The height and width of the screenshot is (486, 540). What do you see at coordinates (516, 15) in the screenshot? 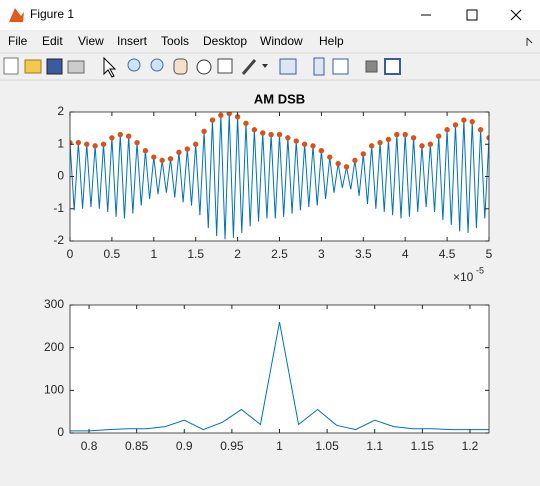
I see `close-button` at bounding box center [516, 15].